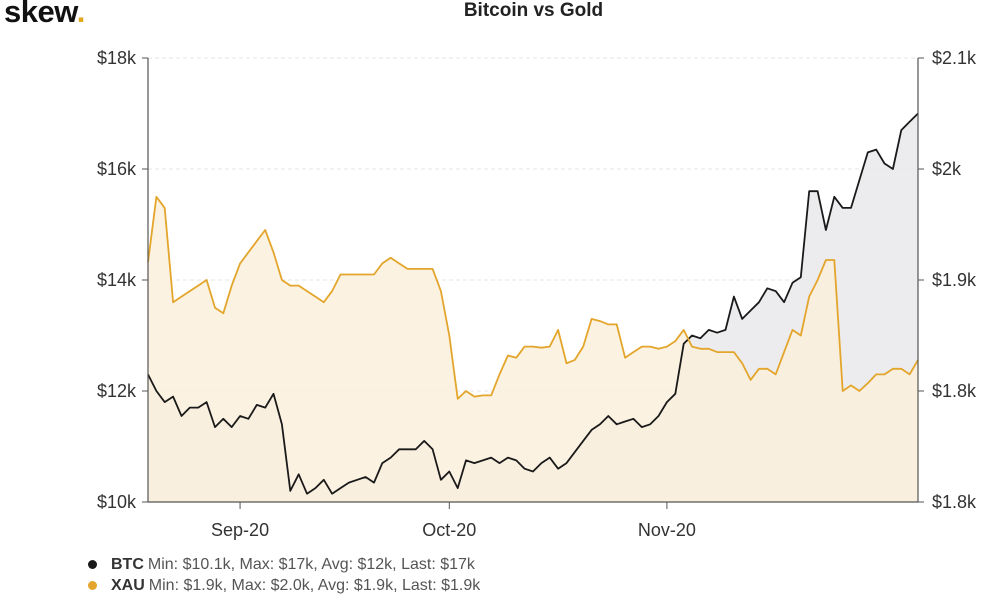 The width and height of the screenshot is (1000, 603). Describe the element at coordinates (44, 14) in the screenshot. I see `skew-logo: skew.` at that location.